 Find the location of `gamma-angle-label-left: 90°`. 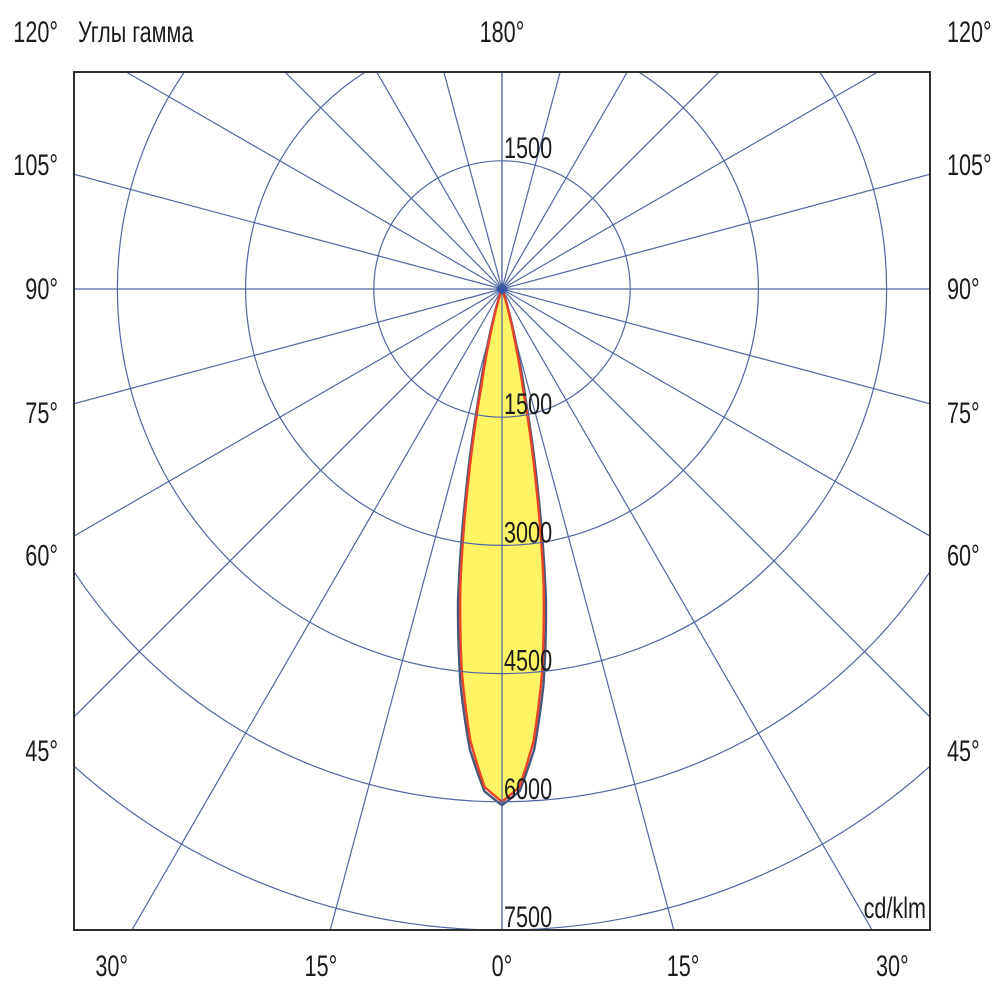

gamma-angle-label-left: 90° is located at coordinates (41, 289).